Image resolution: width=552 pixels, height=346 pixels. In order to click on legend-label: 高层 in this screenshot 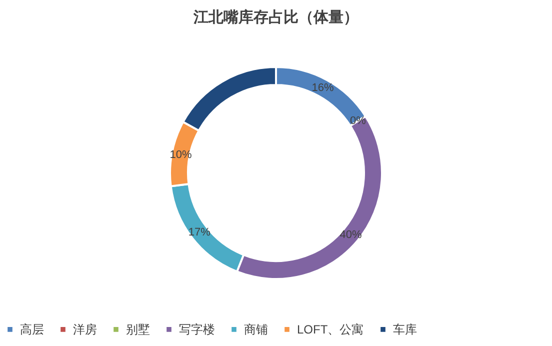, I will do `click(32, 329)`.